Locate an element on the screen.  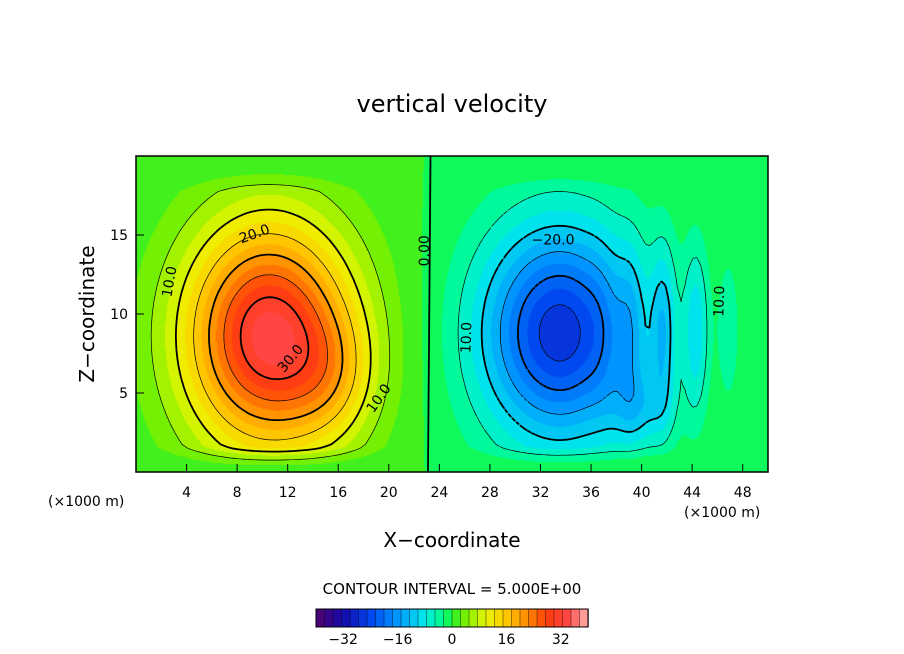
y-tick-label: 10 is located at coordinates (119, 315).